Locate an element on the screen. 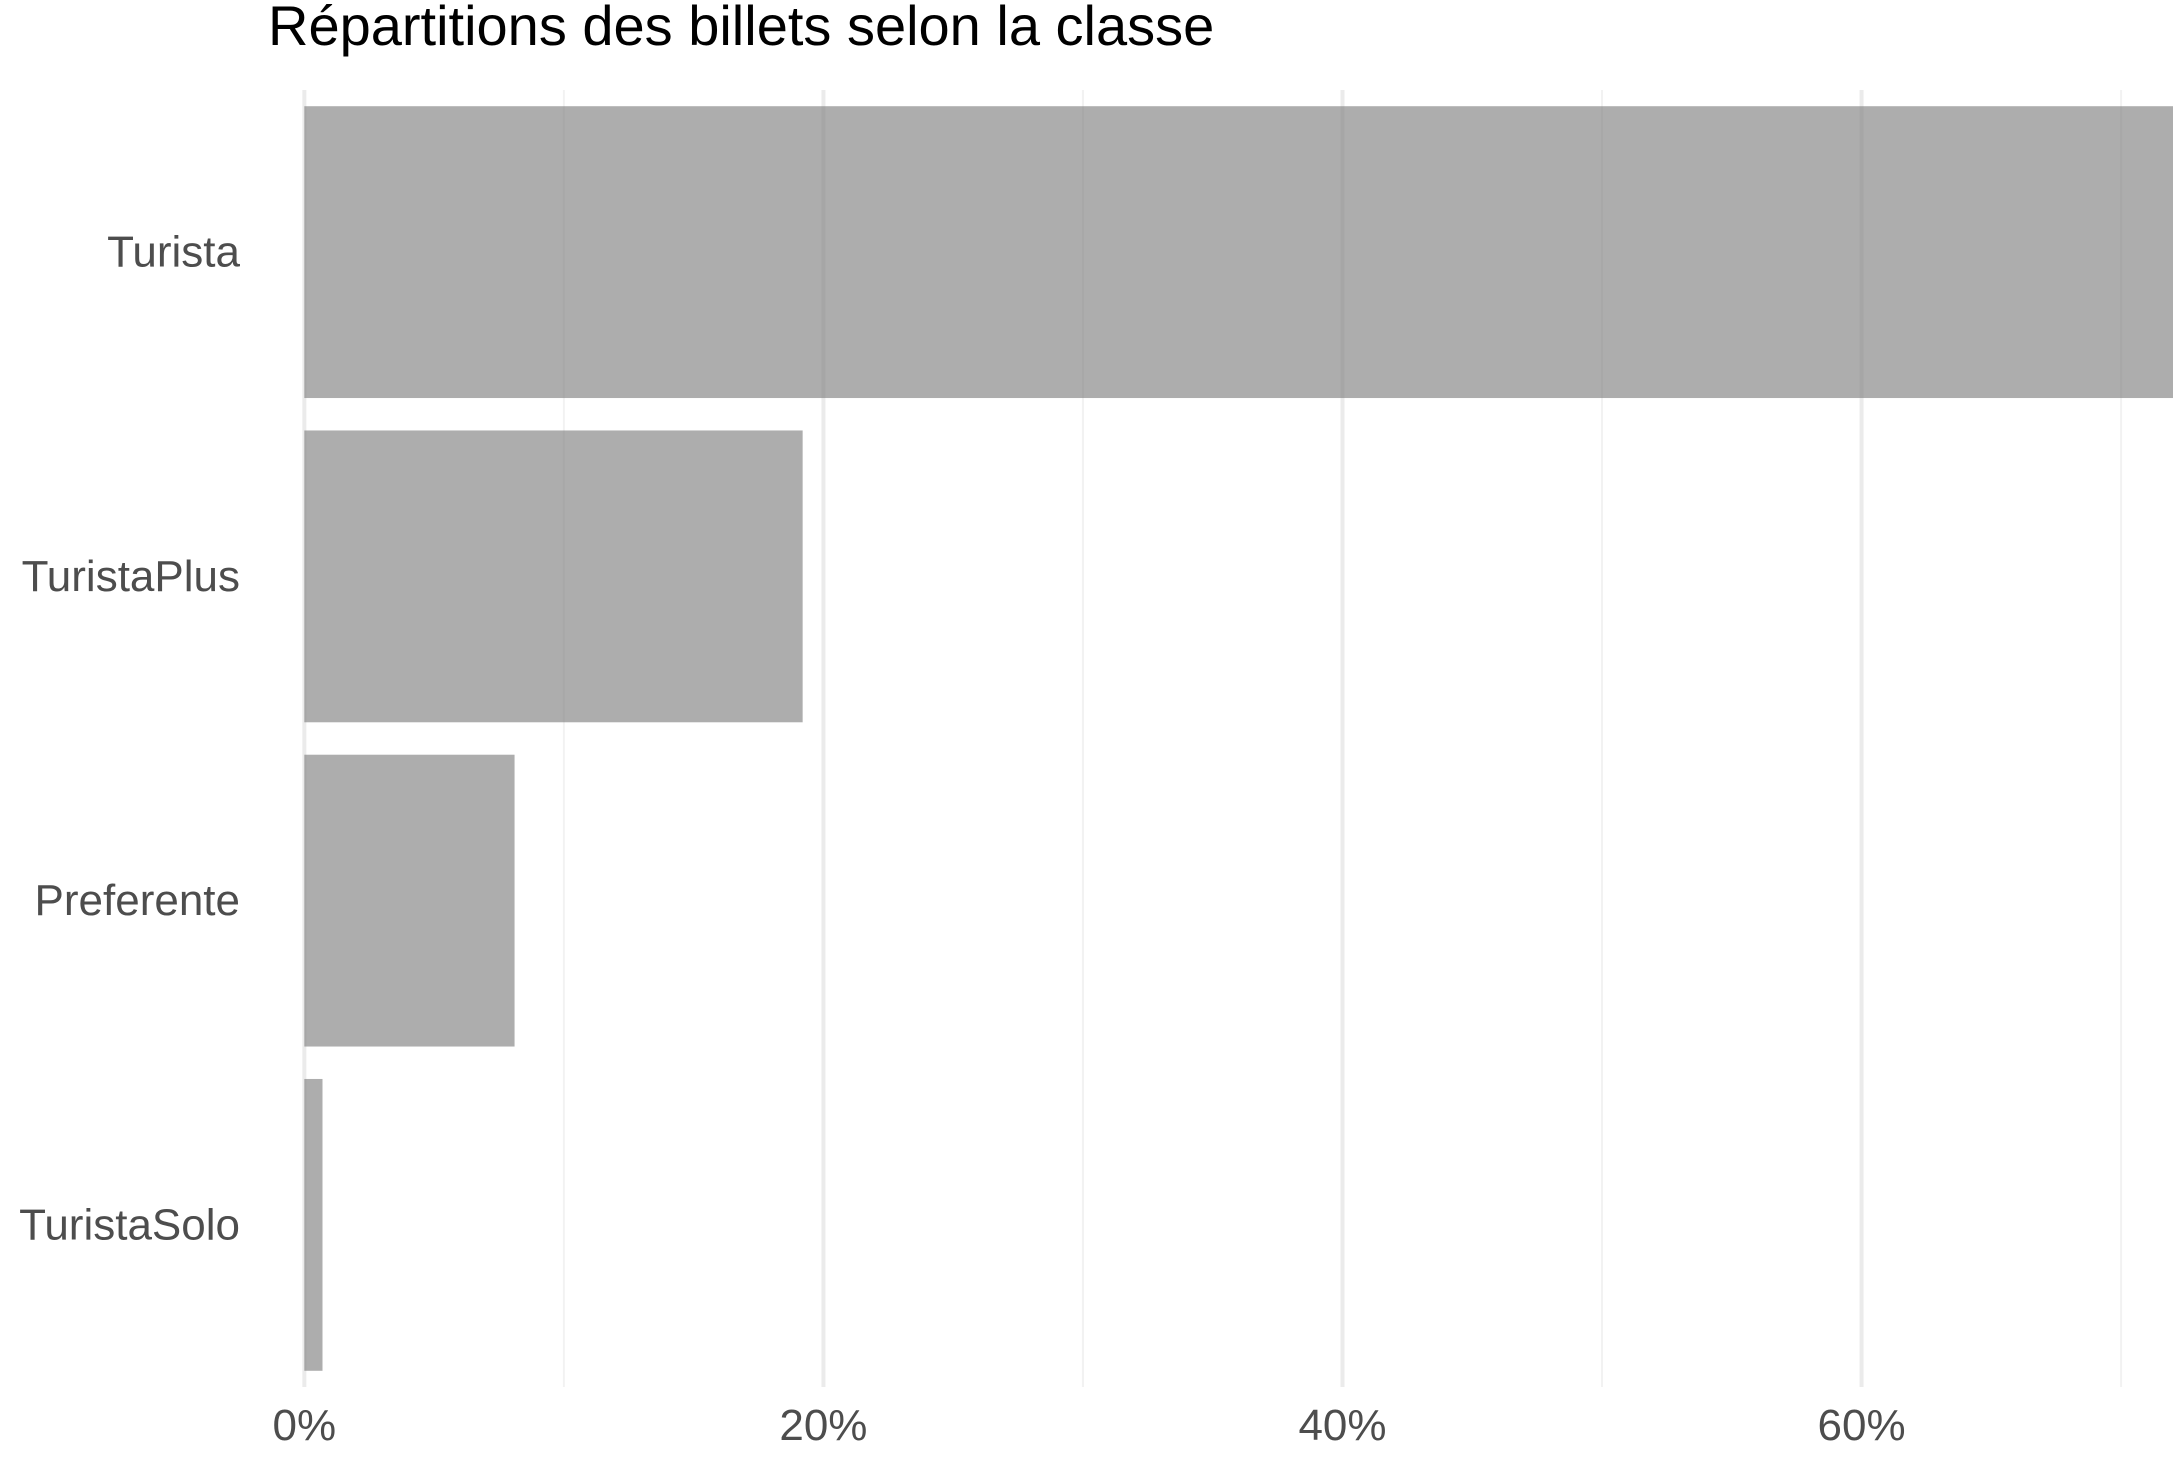 This screenshot has height=1457, width=2173. x-tick-label-20: 20% is located at coordinates (823, 1425).